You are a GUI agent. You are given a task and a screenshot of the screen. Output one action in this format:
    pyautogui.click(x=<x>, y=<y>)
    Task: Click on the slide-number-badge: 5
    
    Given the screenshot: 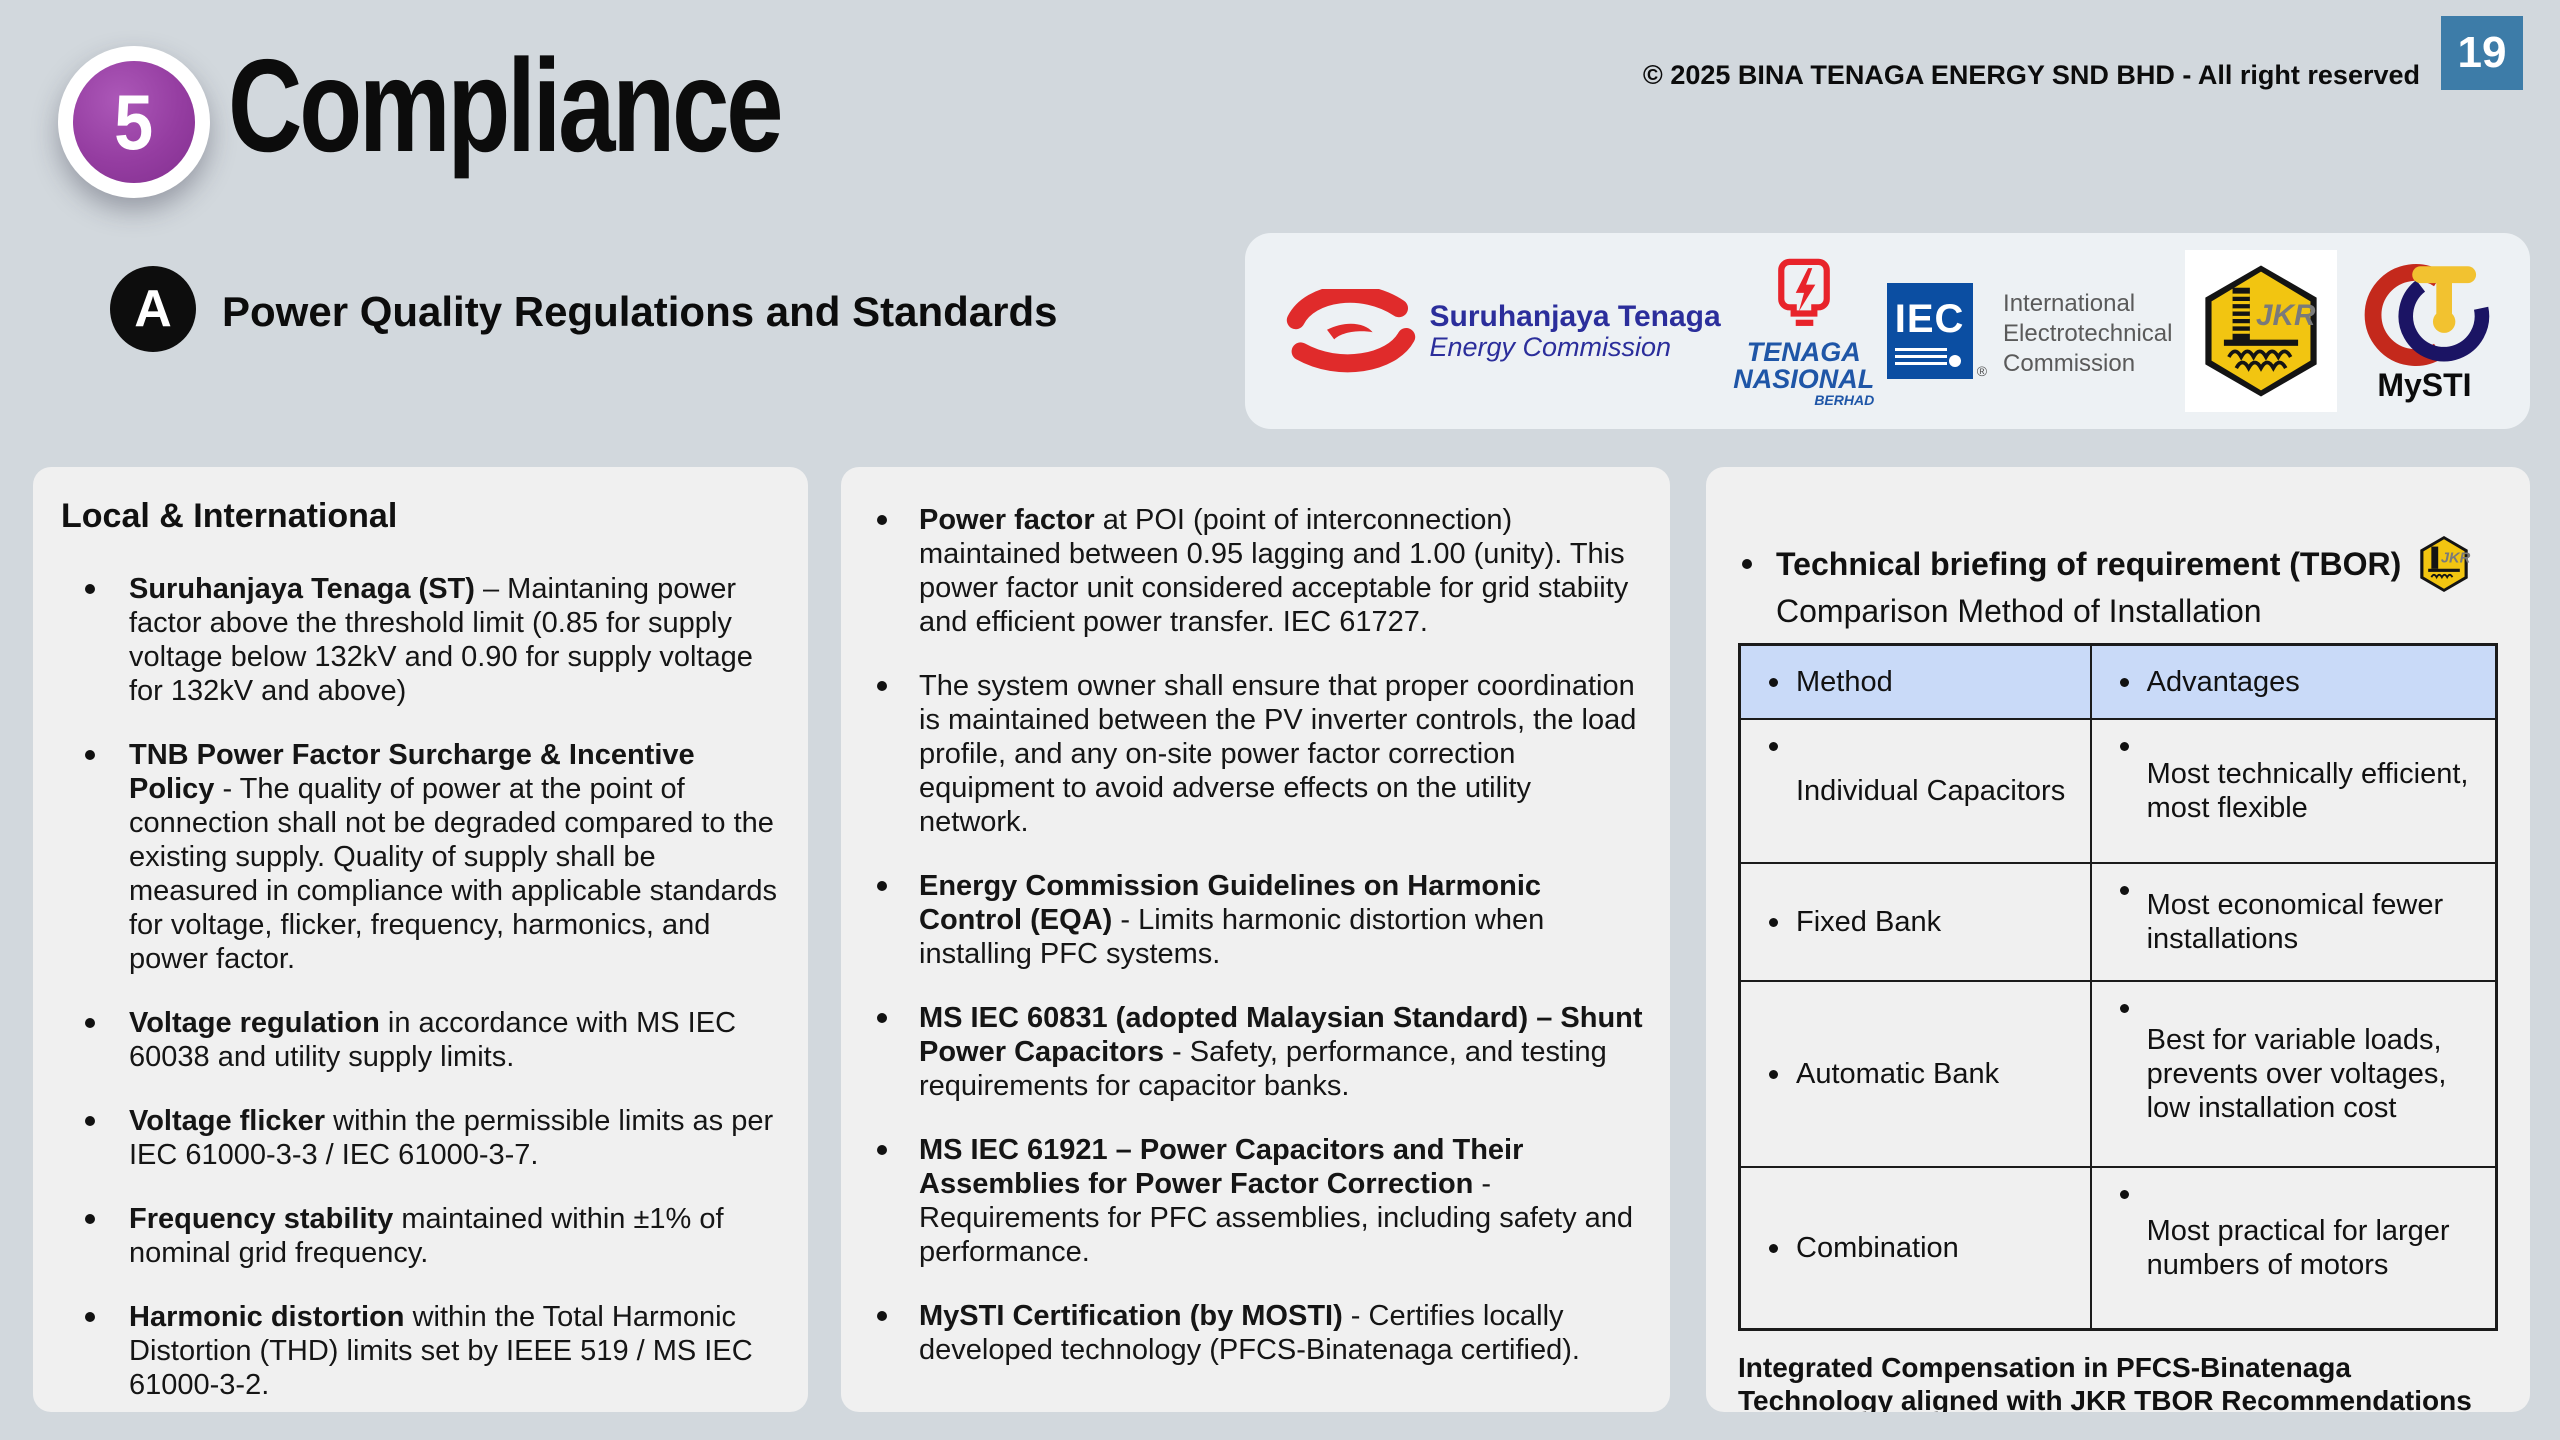 What is the action you would take?
    pyautogui.click(x=134, y=122)
    